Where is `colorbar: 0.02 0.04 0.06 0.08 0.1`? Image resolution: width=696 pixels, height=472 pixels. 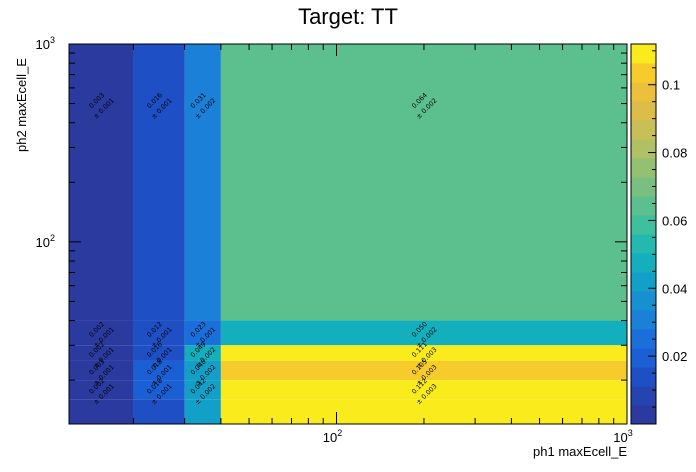 colorbar: 0.02 0.04 0.06 0.08 0.1 is located at coordinates (658, 234).